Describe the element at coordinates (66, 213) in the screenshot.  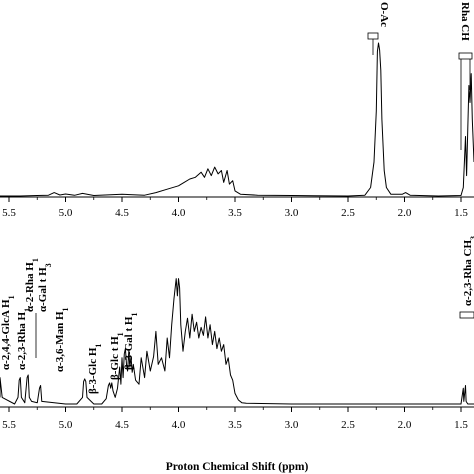
I see `top-x-tick-label: 5.0` at that location.